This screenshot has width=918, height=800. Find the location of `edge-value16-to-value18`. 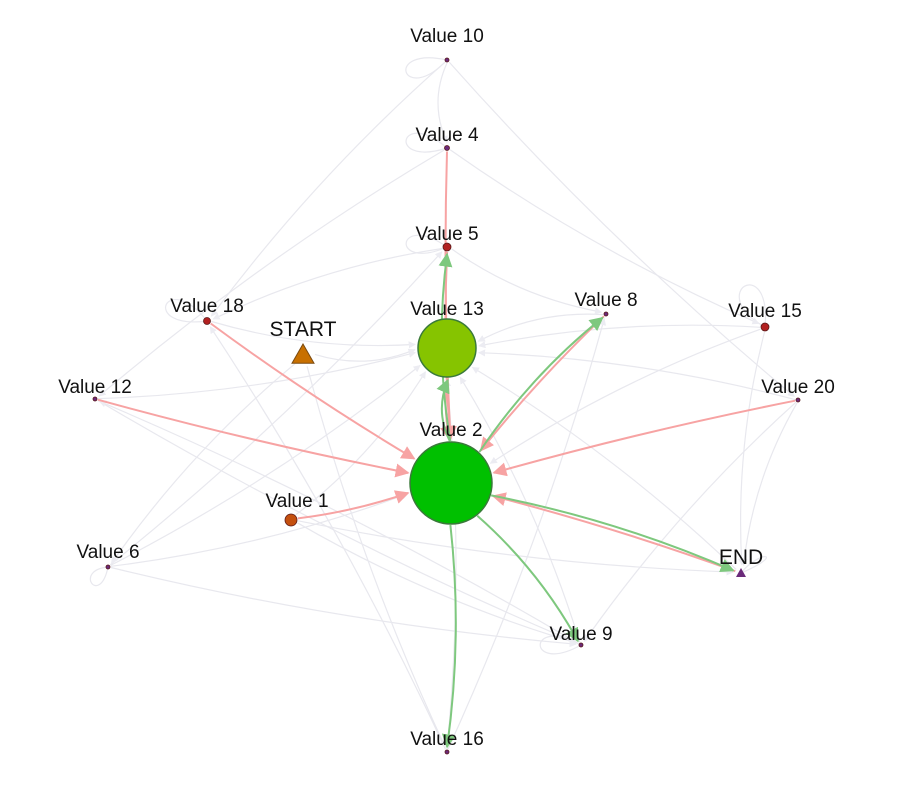

edge-value16-to-value18 is located at coordinates (328, 538).